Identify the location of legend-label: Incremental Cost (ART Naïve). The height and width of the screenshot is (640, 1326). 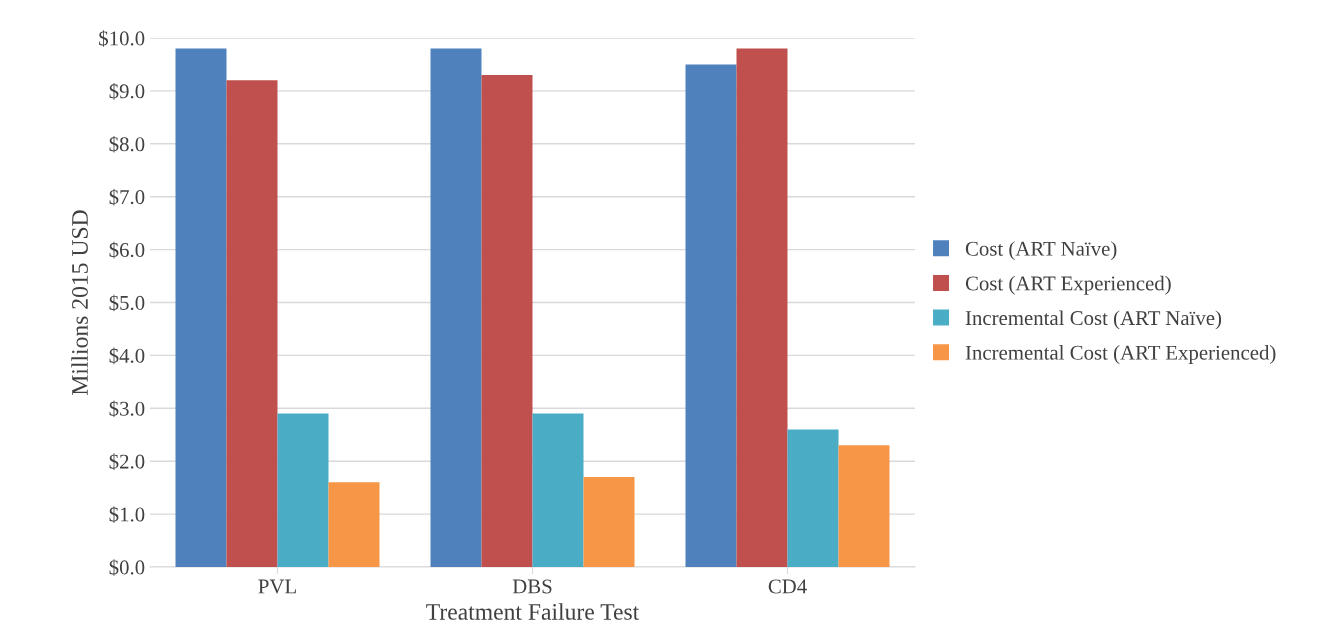
(1093, 320).